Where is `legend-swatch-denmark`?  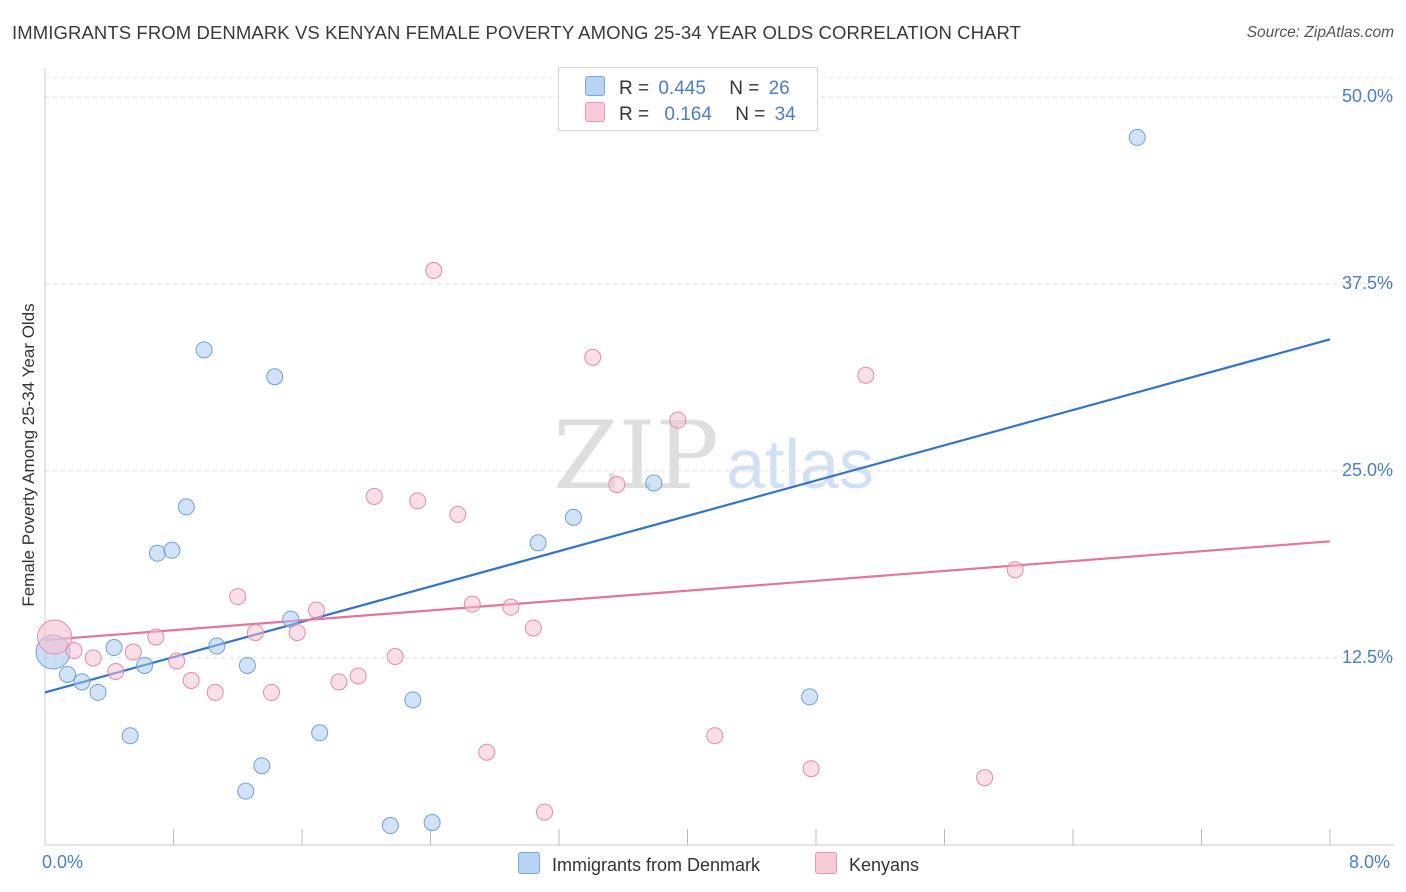
legend-swatch-denmark is located at coordinates (595, 86).